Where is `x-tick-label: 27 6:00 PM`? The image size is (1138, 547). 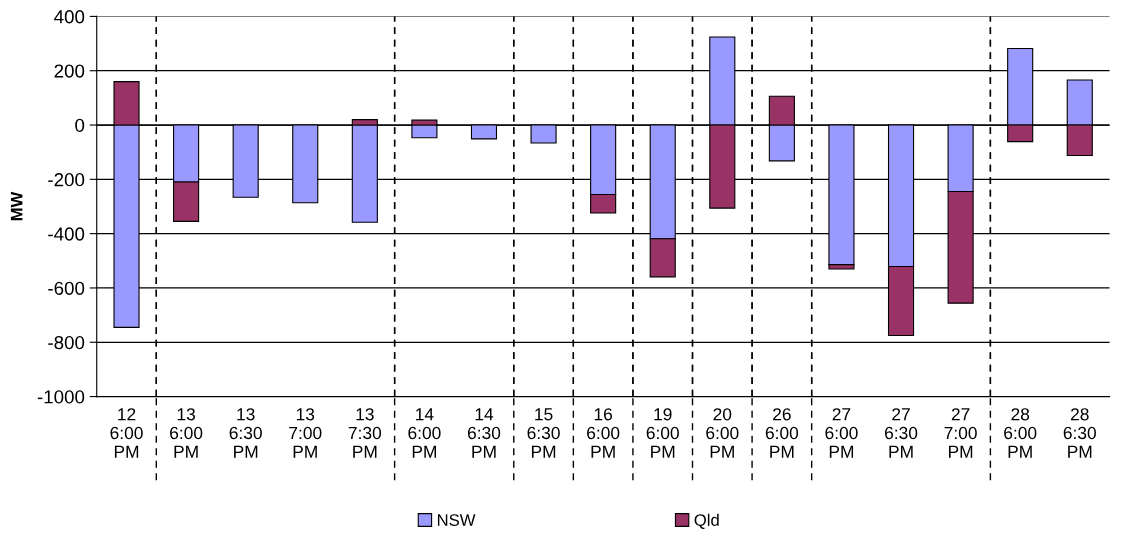 x-tick-label: 27 6:00 PM is located at coordinates (841, 433).